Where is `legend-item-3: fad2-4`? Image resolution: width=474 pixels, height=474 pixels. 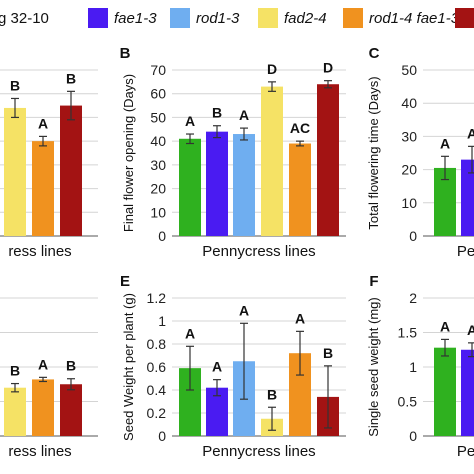
legend-item-3: fad2-4 is located at coordinates (292, 18).